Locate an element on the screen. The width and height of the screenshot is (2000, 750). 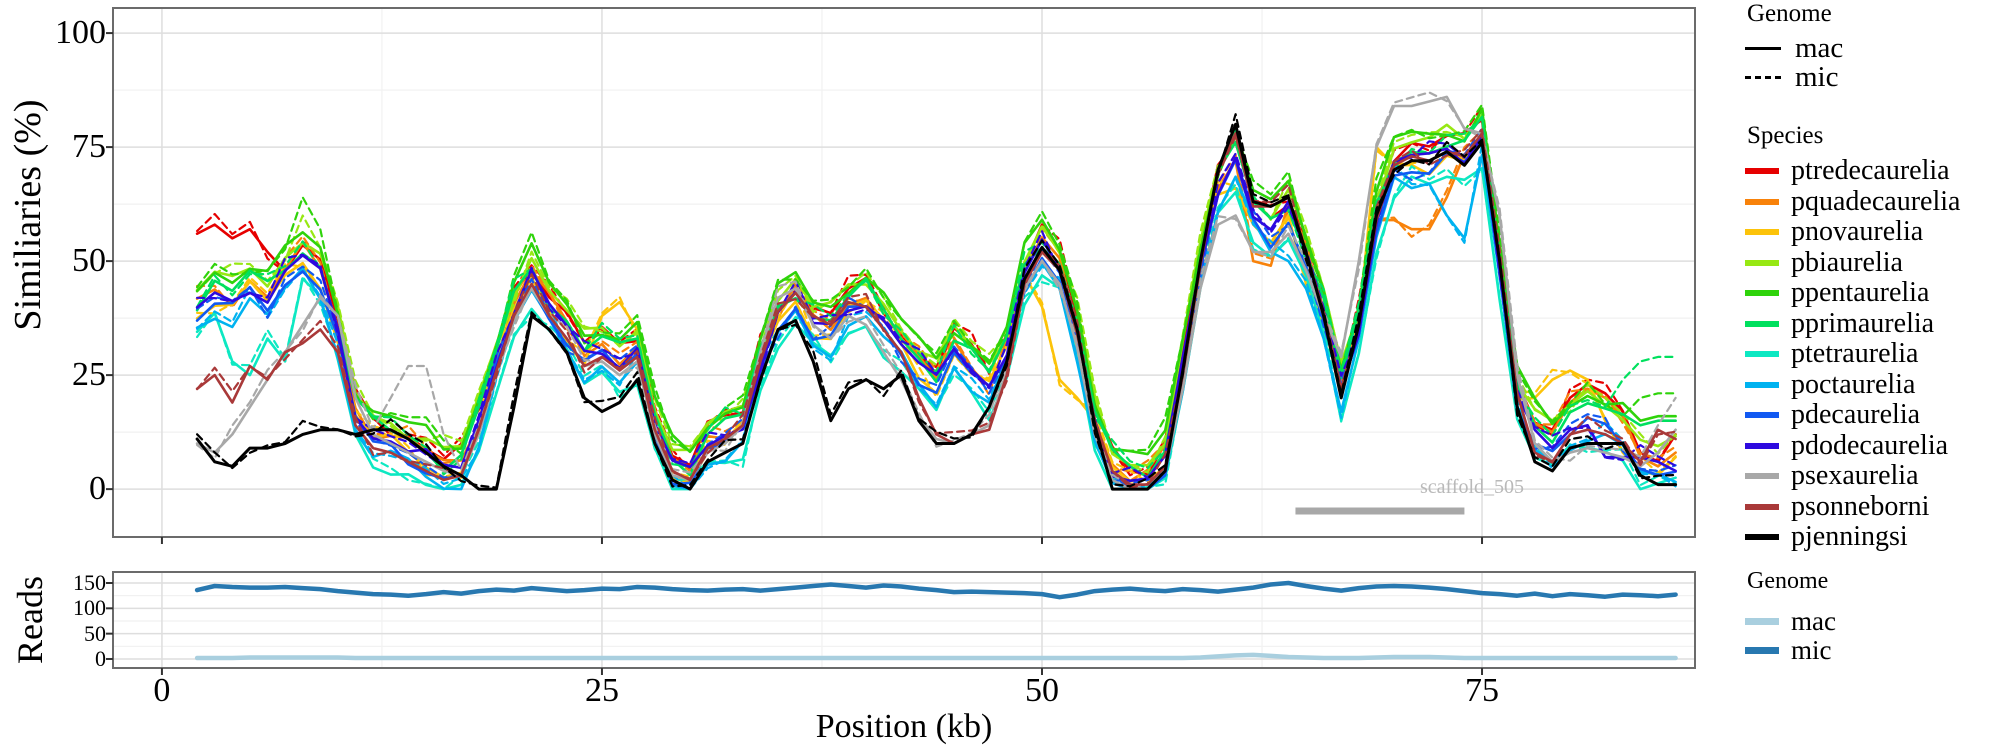
legend-species-poctaurelia-key-icon is located at coordinates (1762, 384).